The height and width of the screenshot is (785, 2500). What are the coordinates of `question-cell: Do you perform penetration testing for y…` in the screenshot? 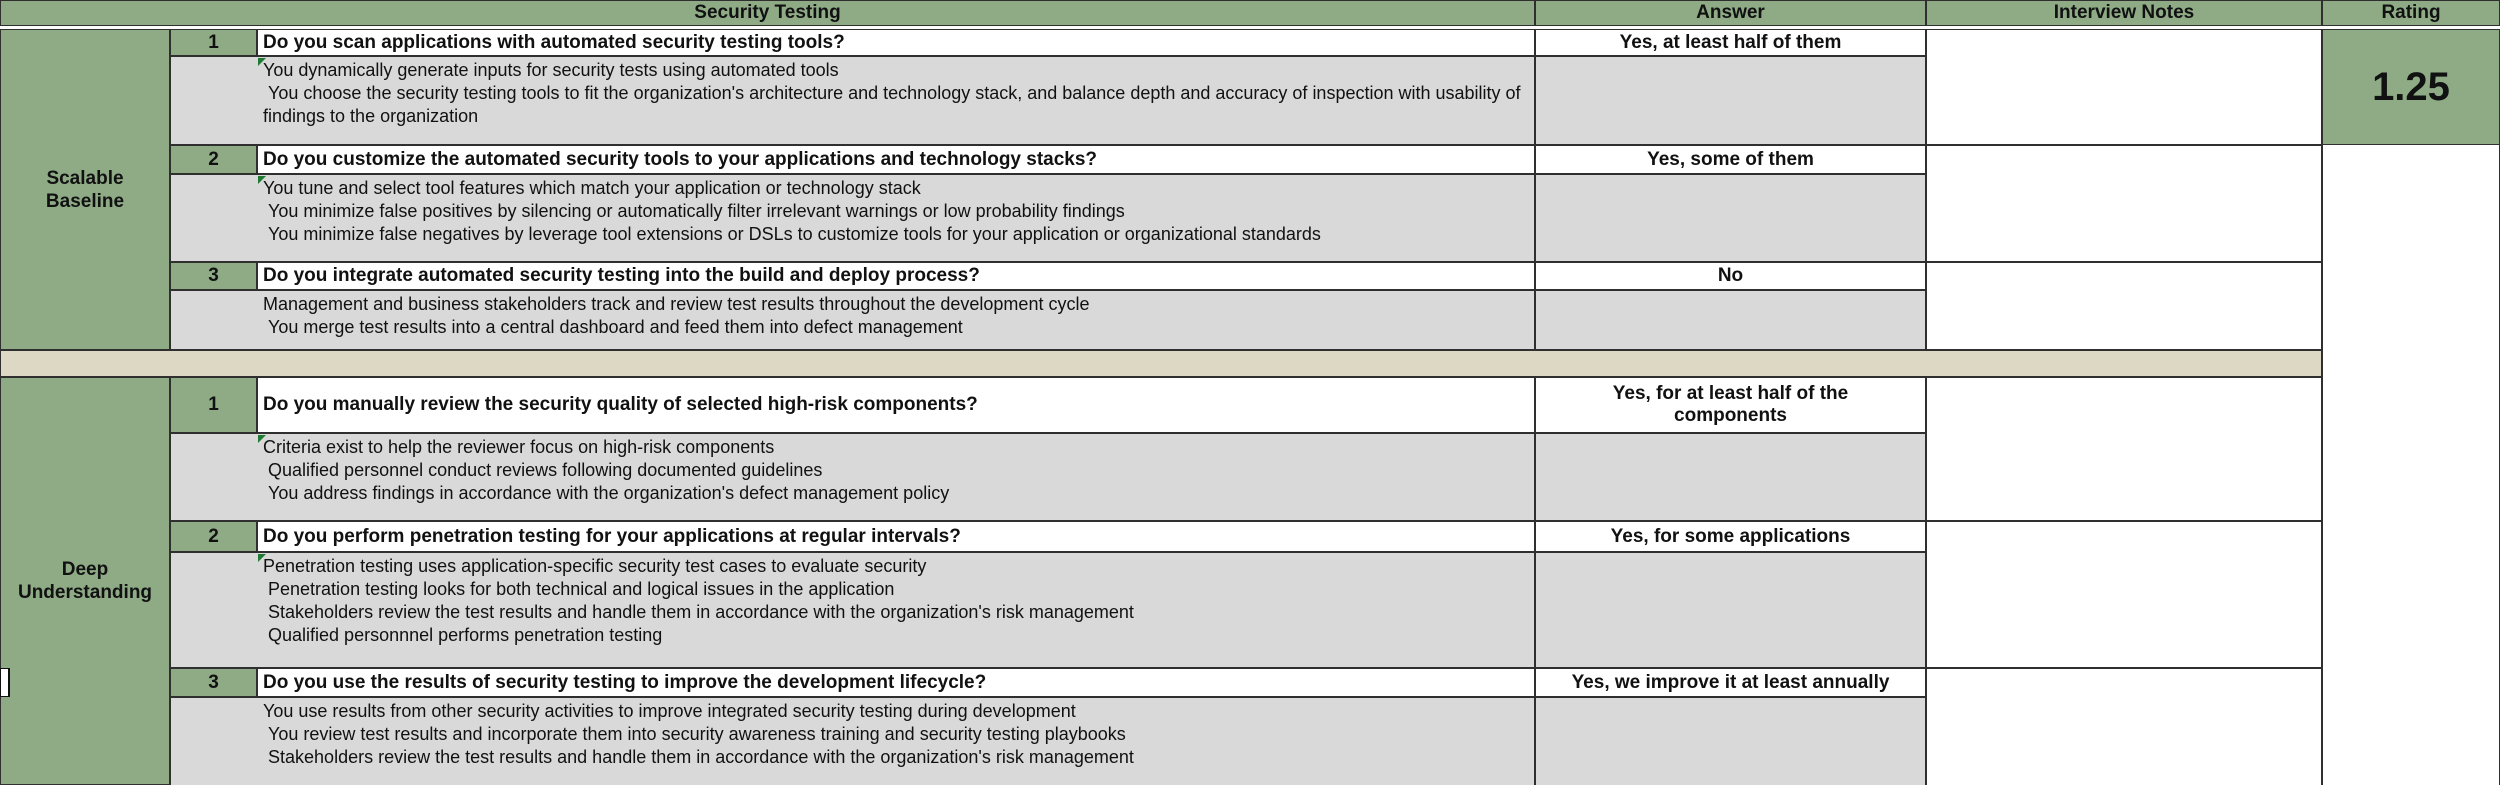 It's located at (896, 536).